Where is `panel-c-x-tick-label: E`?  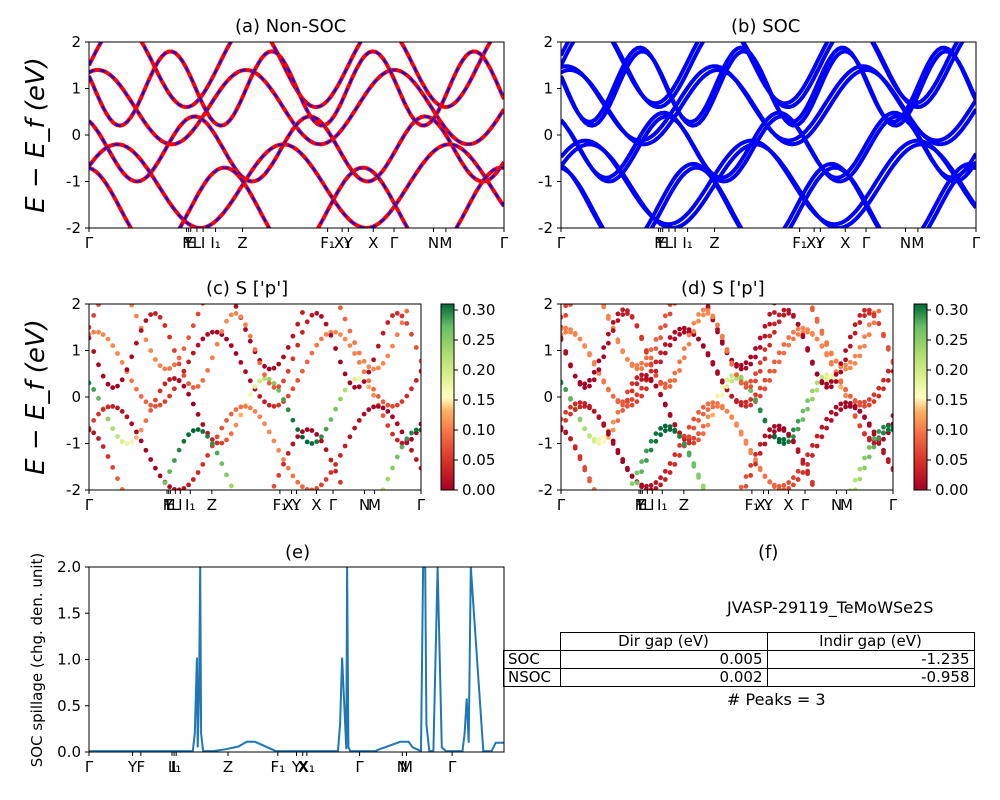
panel-c-x-tick-label: E is located at coordinates (170, 505).